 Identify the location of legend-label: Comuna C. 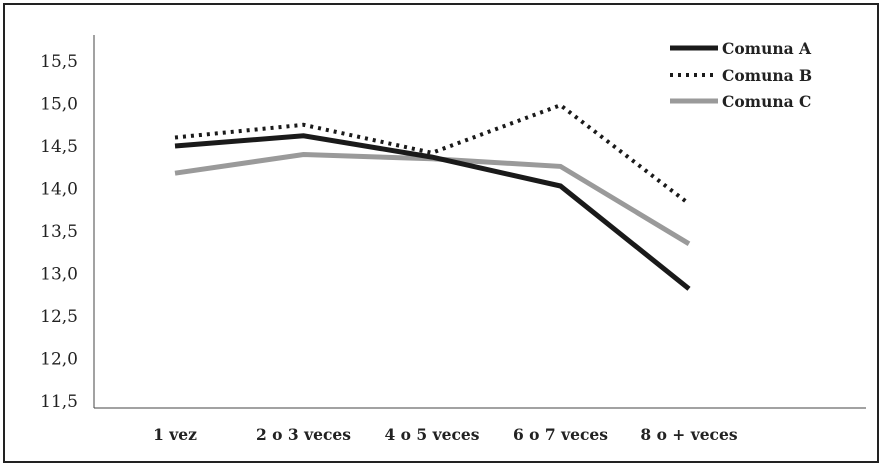
(766, 101).